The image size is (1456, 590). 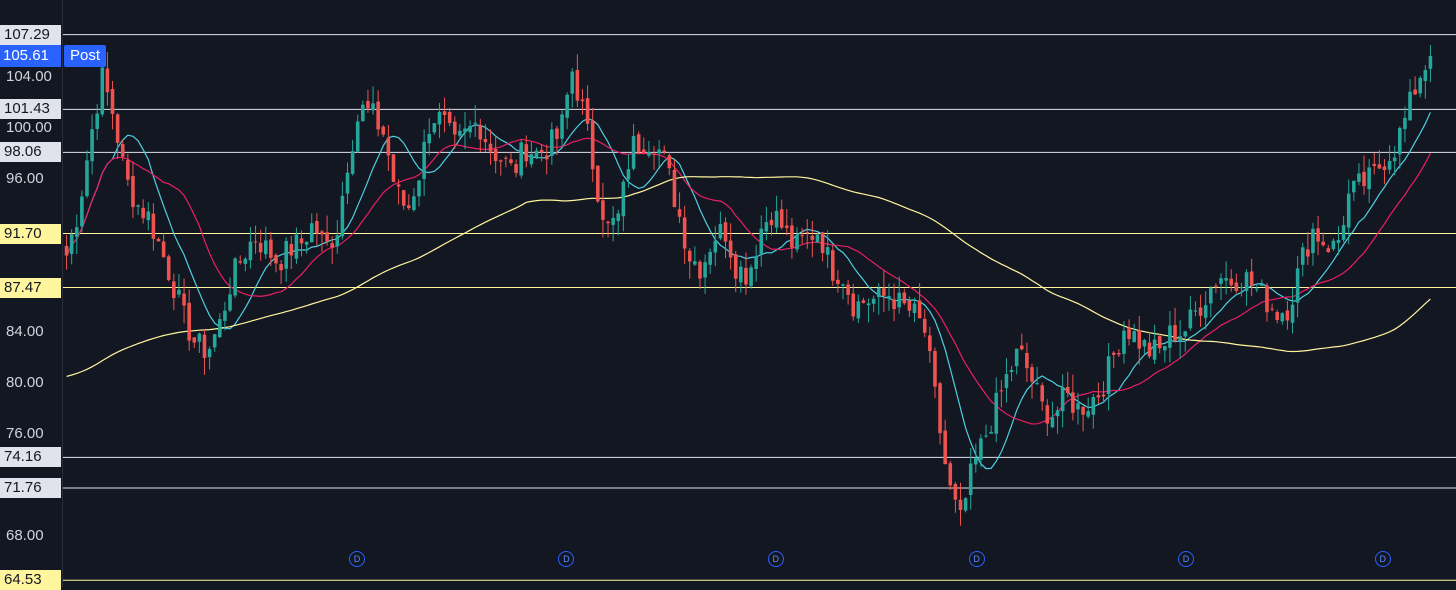 I want to click on current-price-tag: 105.61, so click(x=30, y=56).